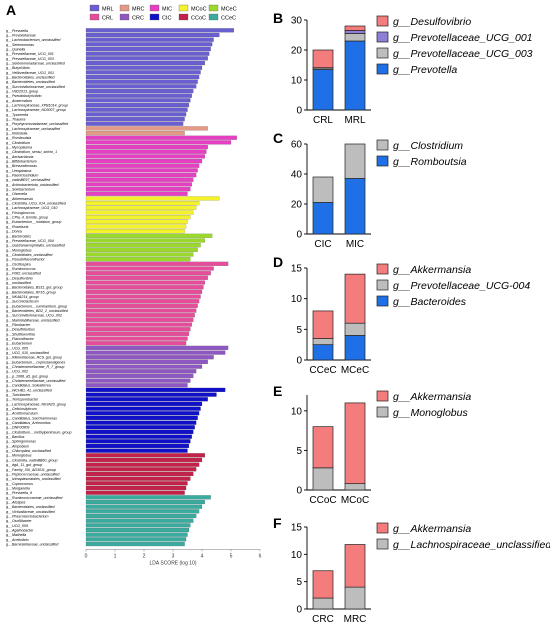 This screenshot has width=550, height=632. Describe the element at coordinates (18, 171) in the screenshot. I see `lda-bar-label: g__Ureaplasma` at that location.